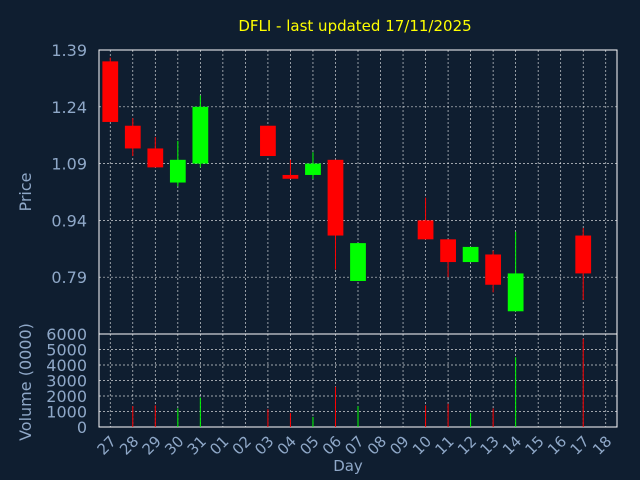  I want to click on price-tick-label: 0.79, so click(69, 277).